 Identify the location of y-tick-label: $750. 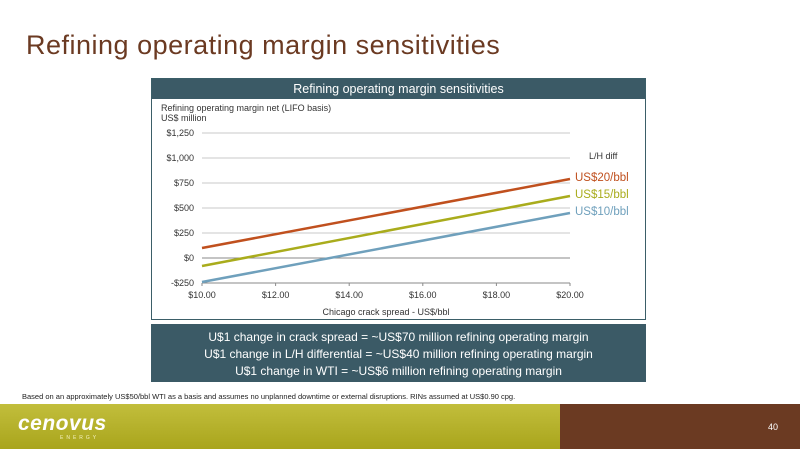
(184, 183).